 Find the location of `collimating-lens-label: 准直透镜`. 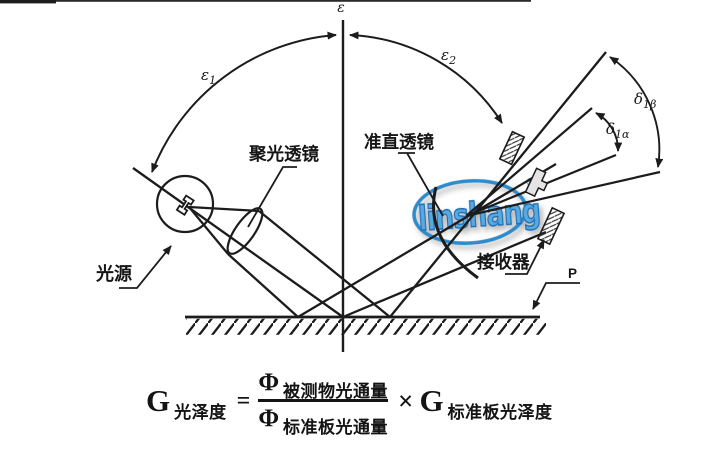

collimating-lens-label: 准直透镜 is located at coordinates (399, 142).